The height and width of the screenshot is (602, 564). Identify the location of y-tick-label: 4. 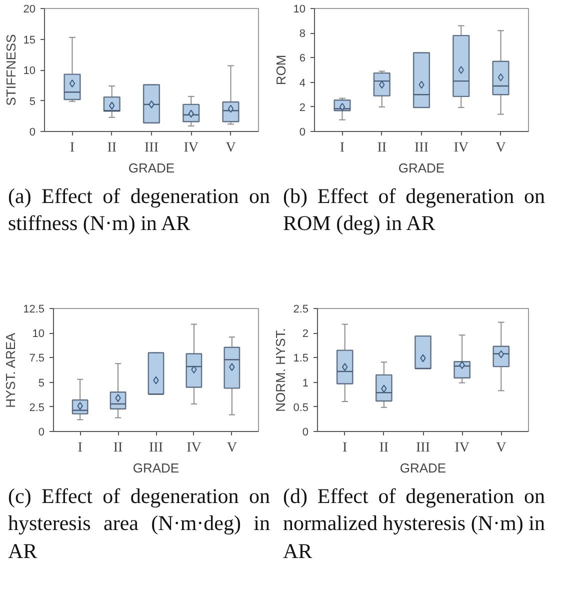
(302, 83).